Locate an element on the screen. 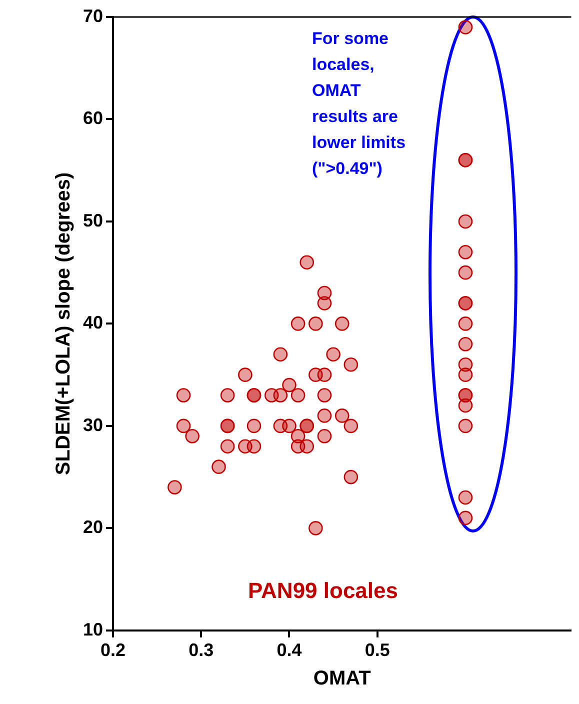  x-axis-title: OMAT is located at coordinates (342, 679).